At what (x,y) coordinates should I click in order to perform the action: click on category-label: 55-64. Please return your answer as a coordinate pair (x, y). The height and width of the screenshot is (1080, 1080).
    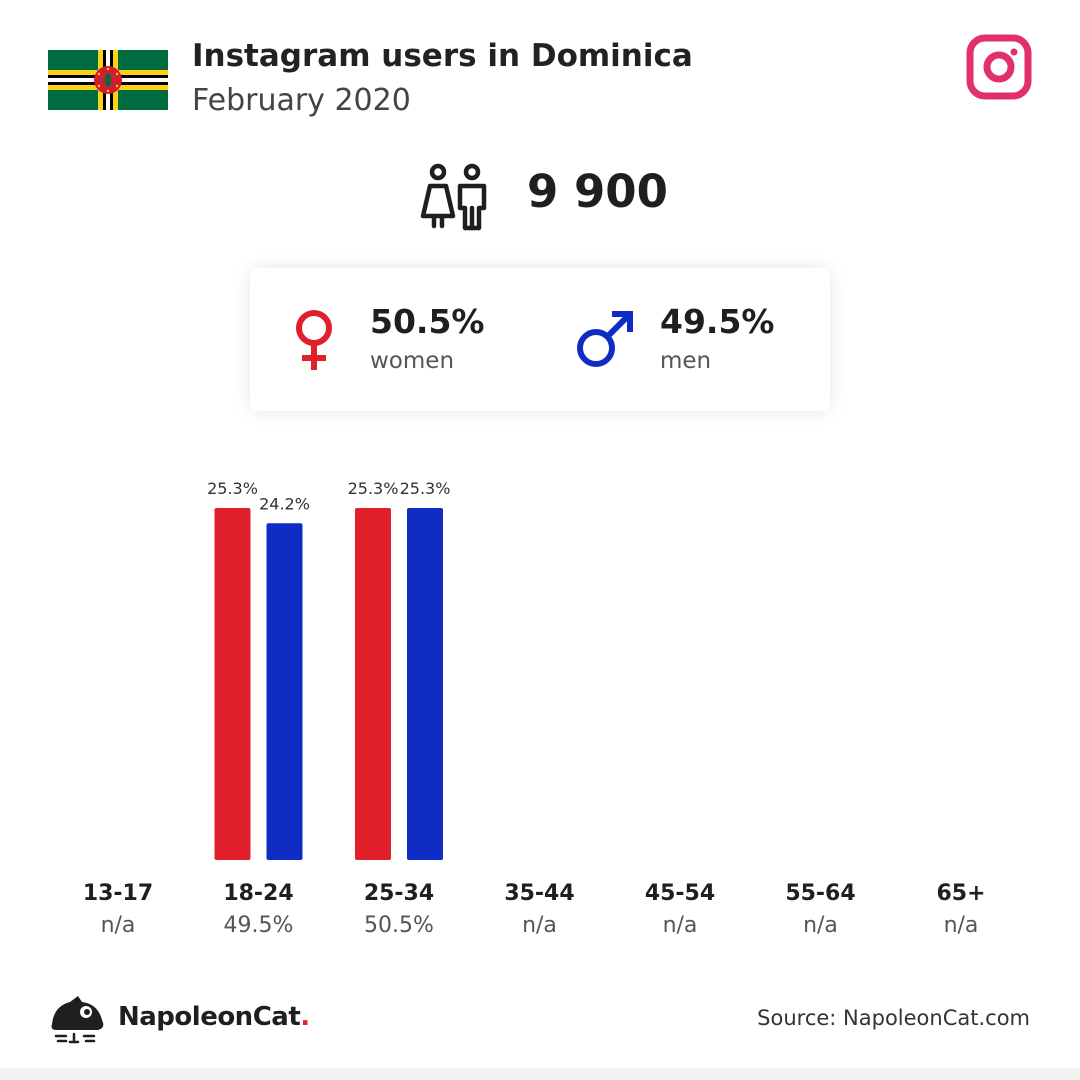
    Looking at the image, I should click on (820, 893).